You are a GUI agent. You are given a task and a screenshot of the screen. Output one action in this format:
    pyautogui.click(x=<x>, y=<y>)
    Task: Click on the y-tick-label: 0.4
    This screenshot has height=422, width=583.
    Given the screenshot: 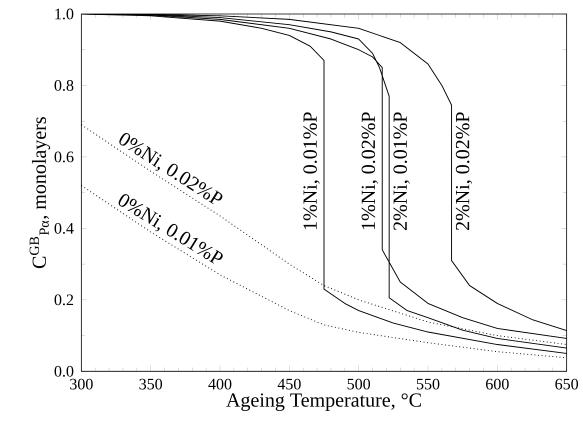 What is the action you would take?
    pyautogui.click(x=64, y=228)
    